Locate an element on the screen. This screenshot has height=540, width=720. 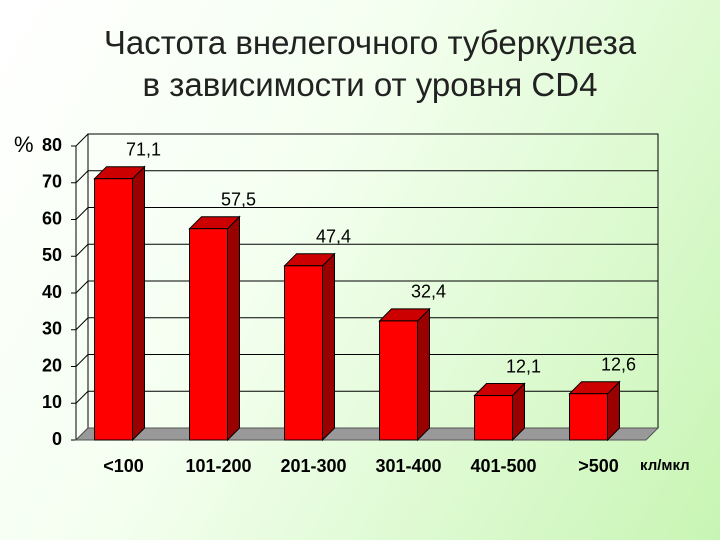
x-tick-label: 401-500 is located at coordinates (503, 466).